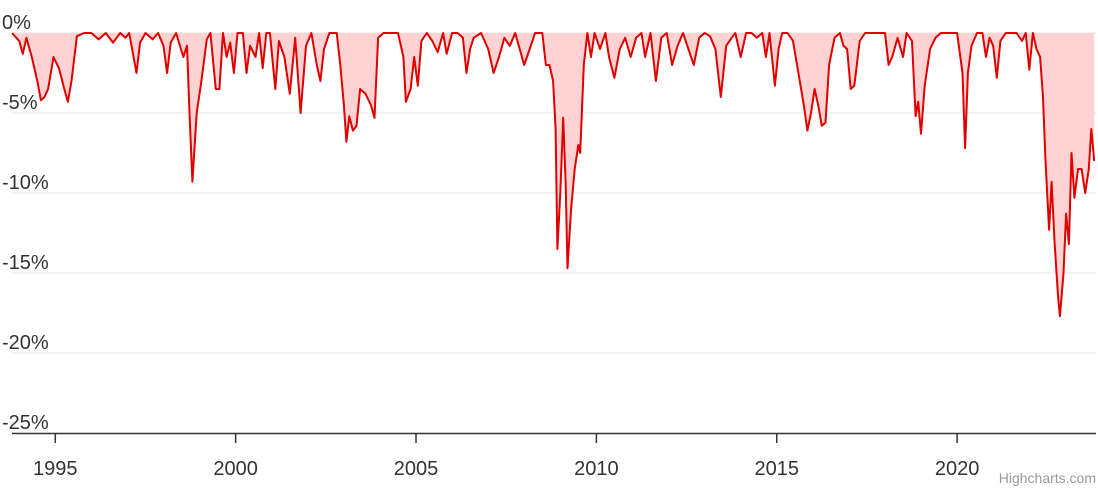  I want to click on x-tick-label: 2010, so click(596, 469).